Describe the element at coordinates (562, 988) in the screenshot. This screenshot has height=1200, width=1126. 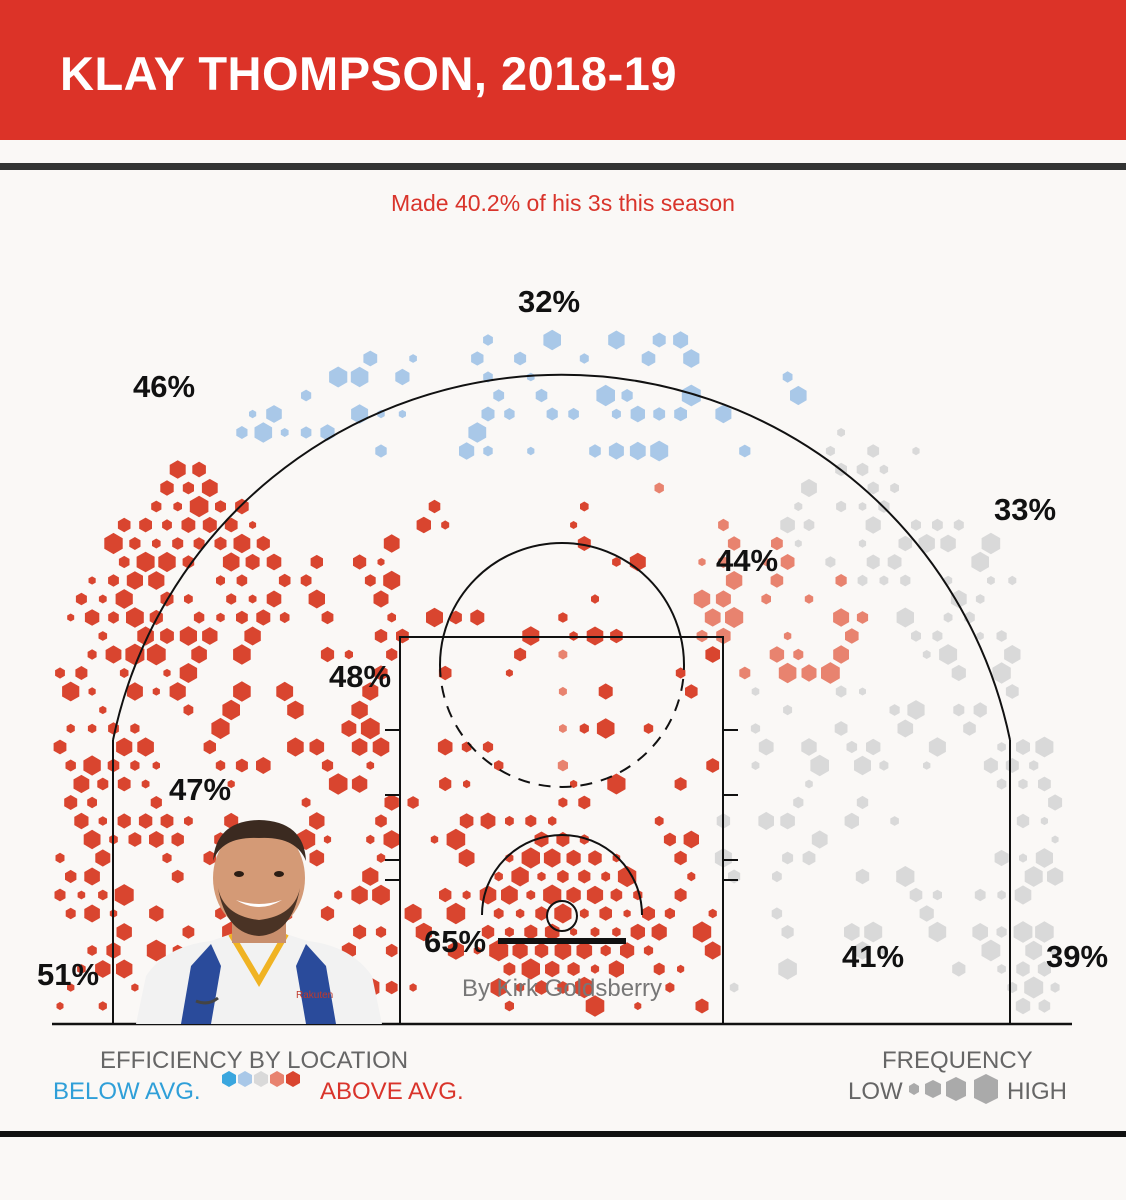
I see `credit-text: By Kirk Goldsberry` at that location.